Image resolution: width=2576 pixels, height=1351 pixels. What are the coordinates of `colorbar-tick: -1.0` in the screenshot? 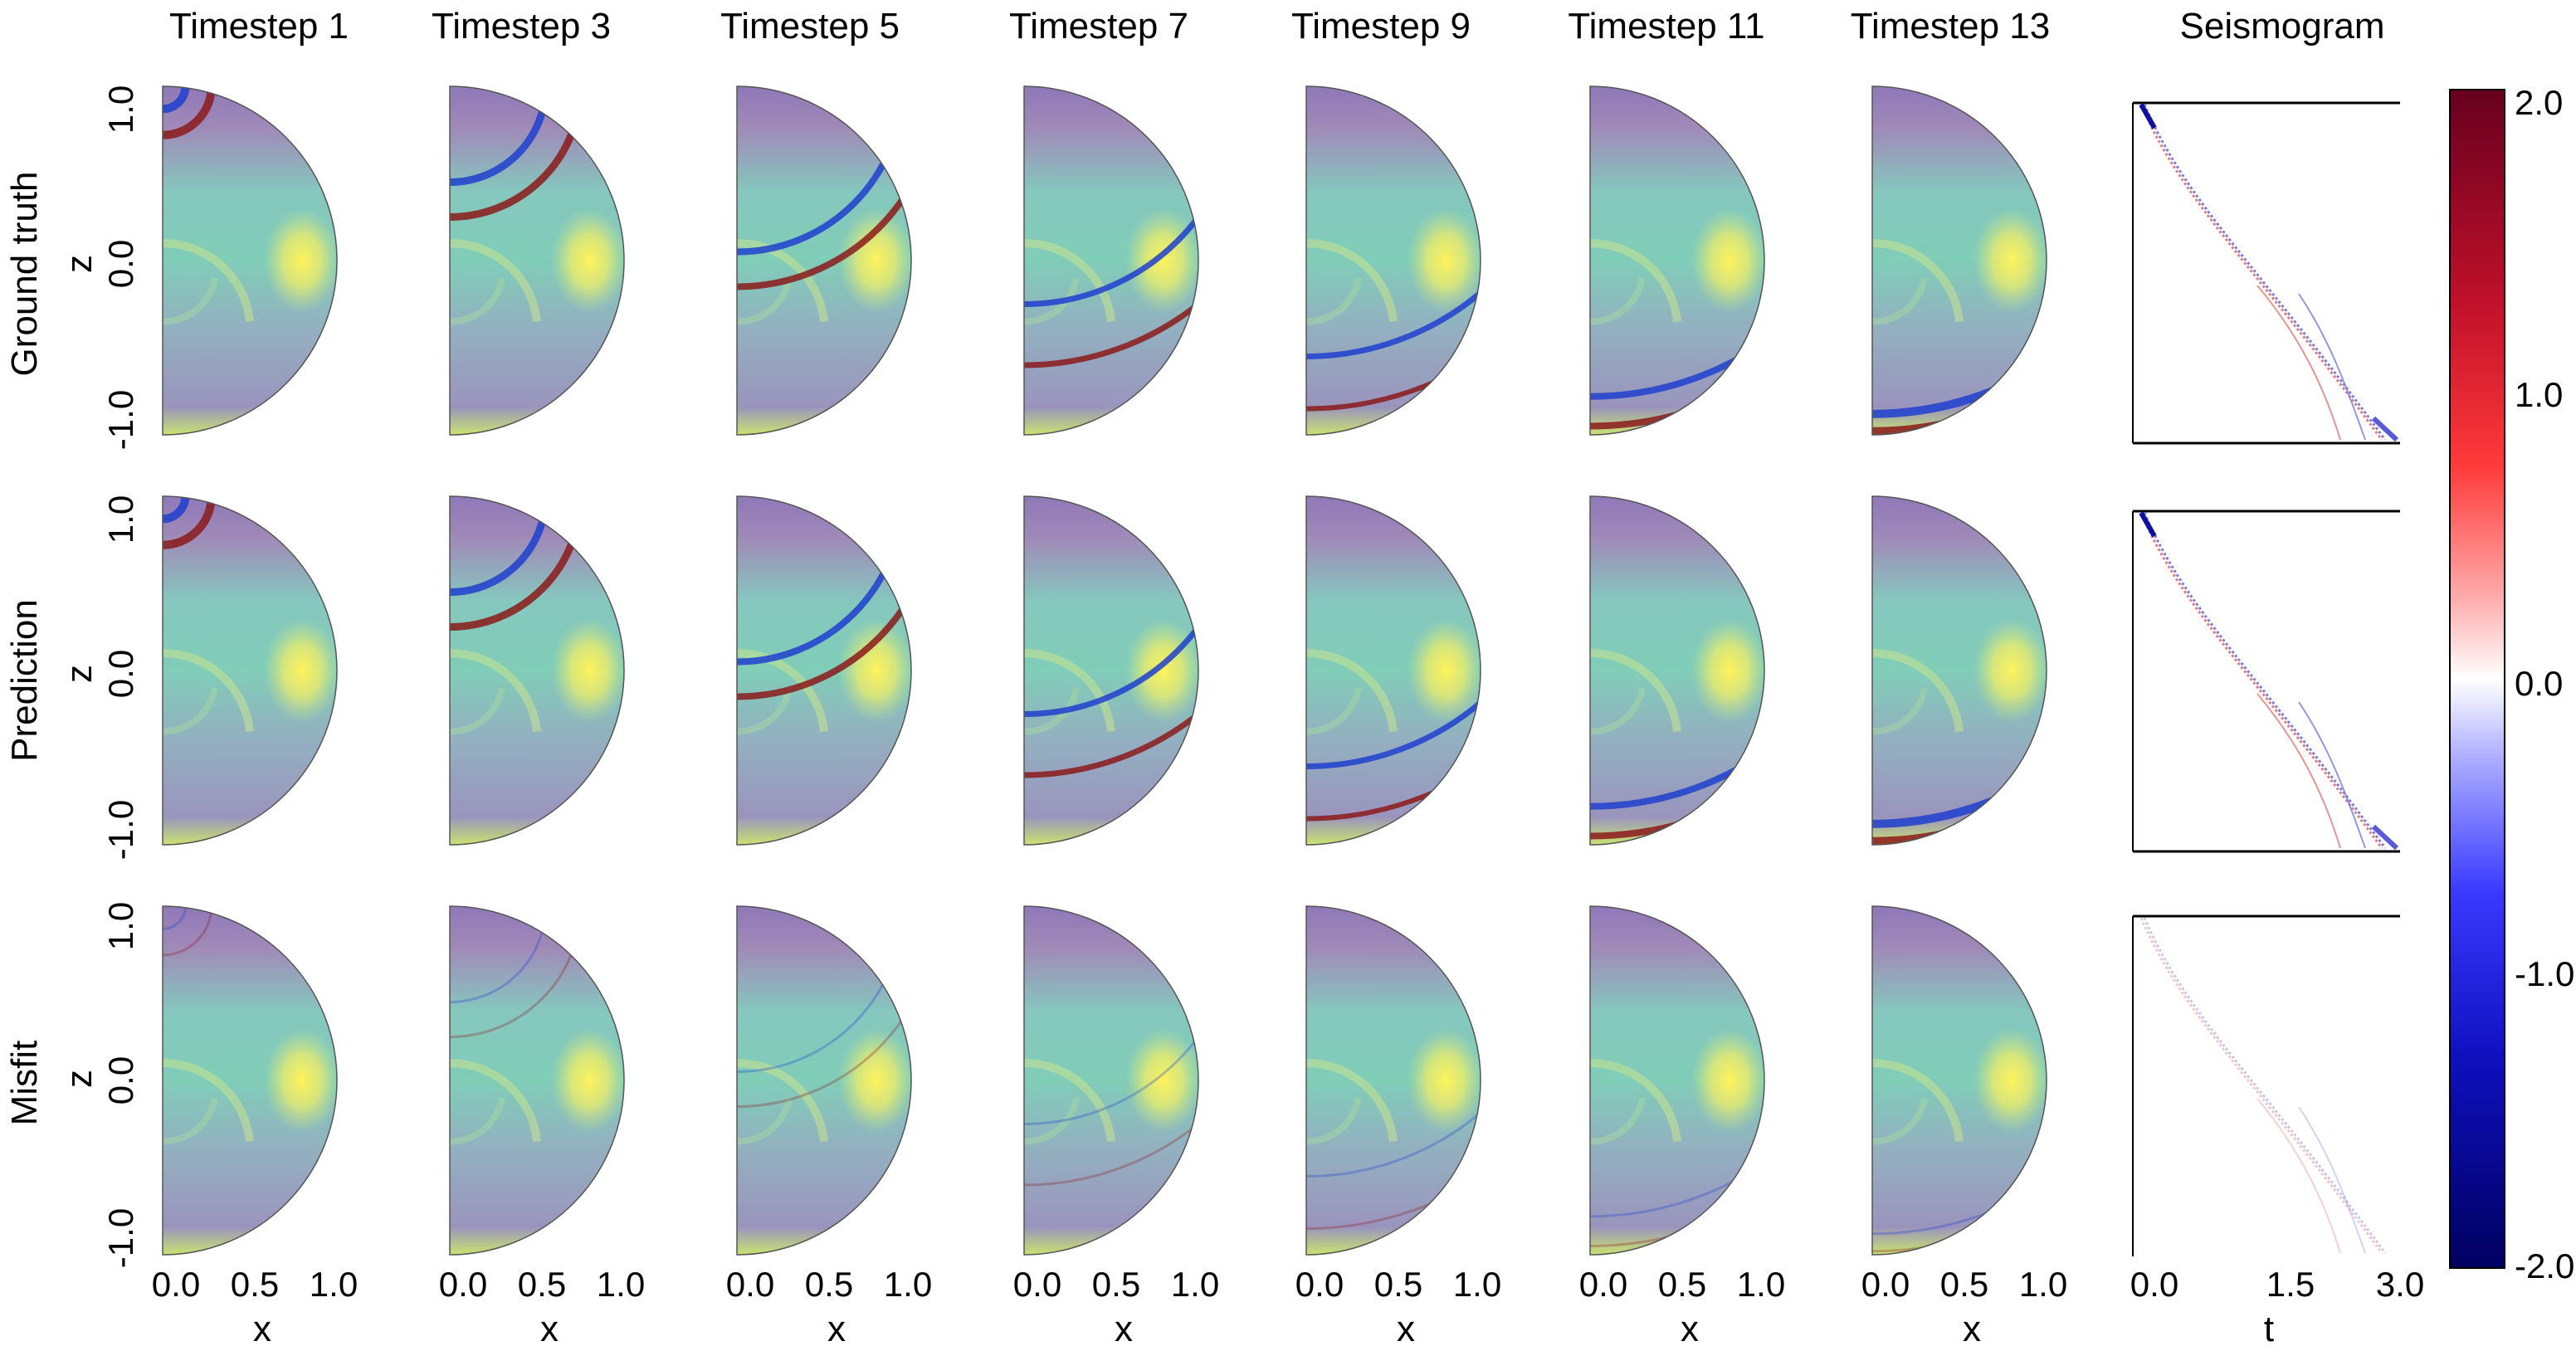 It's located at (2544, 973).